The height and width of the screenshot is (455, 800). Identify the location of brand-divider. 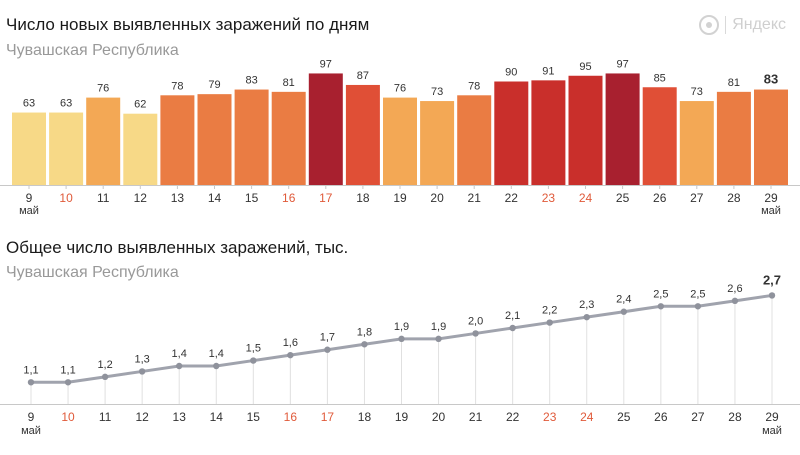
(726, 25).